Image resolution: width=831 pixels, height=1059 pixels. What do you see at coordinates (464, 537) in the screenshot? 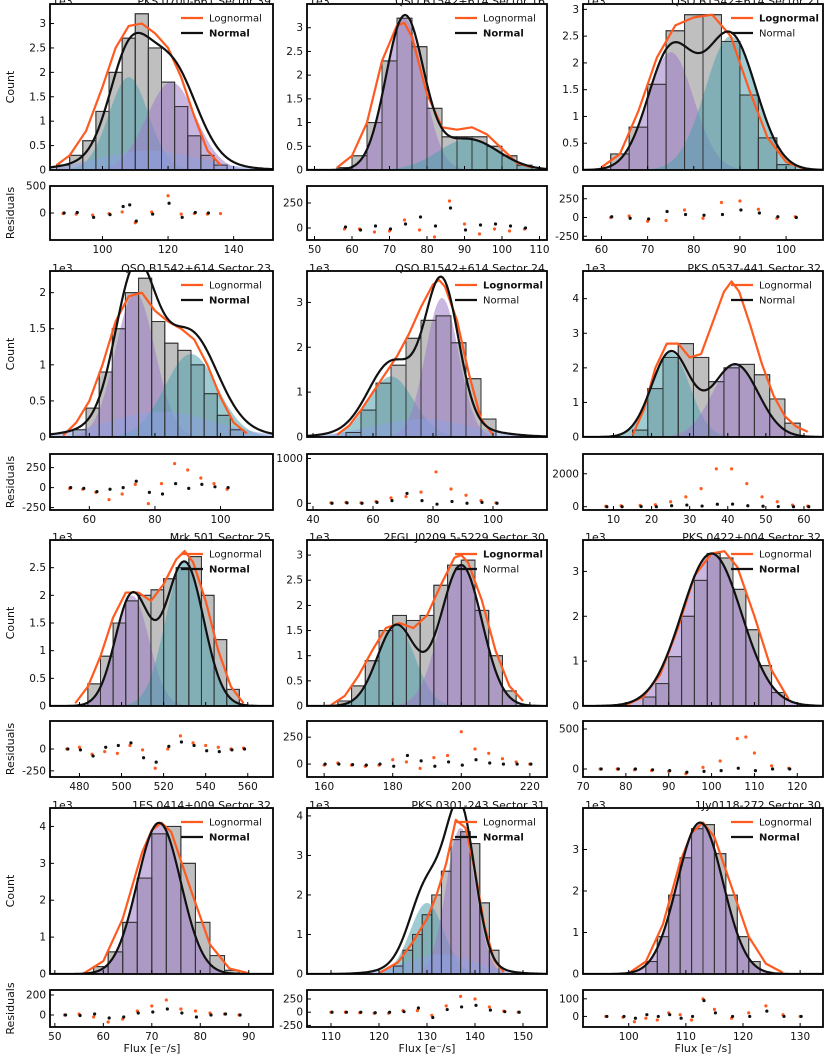
I see `panel-title: 2FGL J0209.5-5229 Sector 30` at bounding box center [464, 537].